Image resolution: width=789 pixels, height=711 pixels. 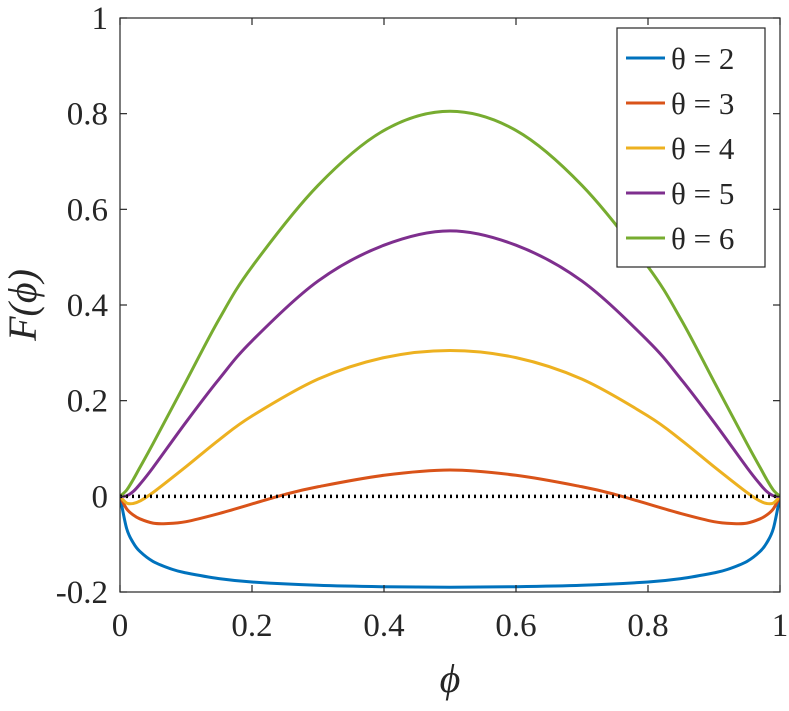 I want to click on x-tick-label: 0.4, so click(x=383, y=626).